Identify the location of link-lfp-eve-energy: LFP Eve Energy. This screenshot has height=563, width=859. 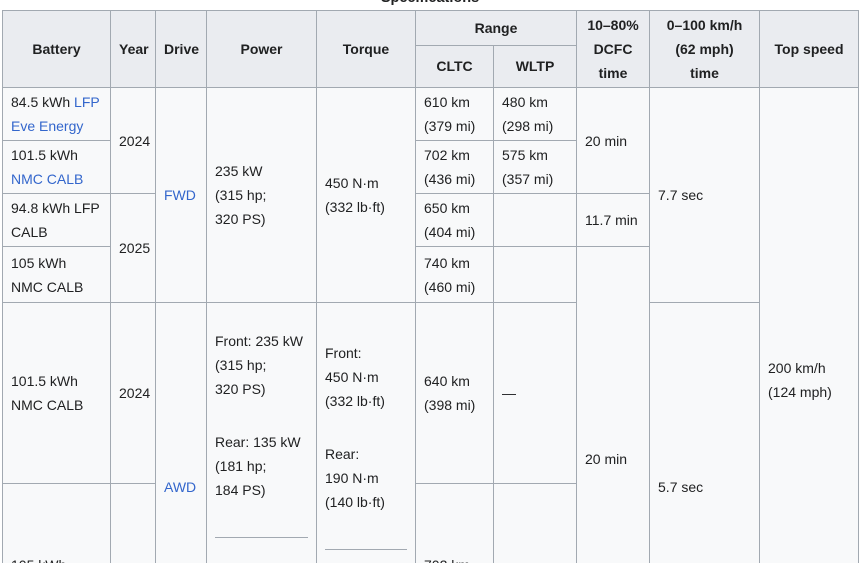
(55, 114).